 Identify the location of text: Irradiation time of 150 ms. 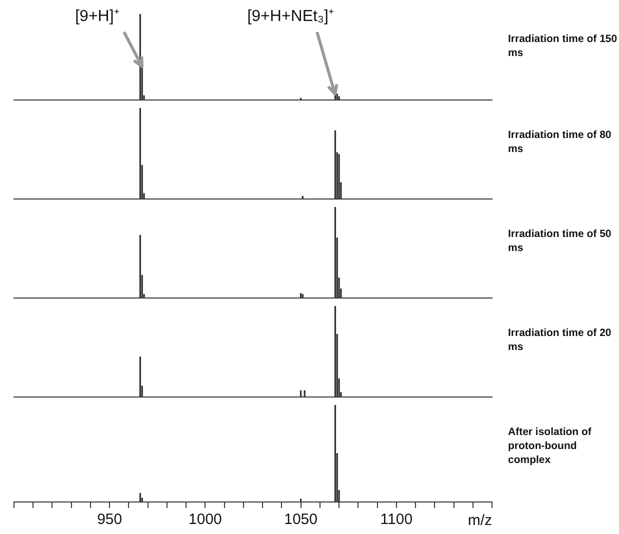
(563, 46).